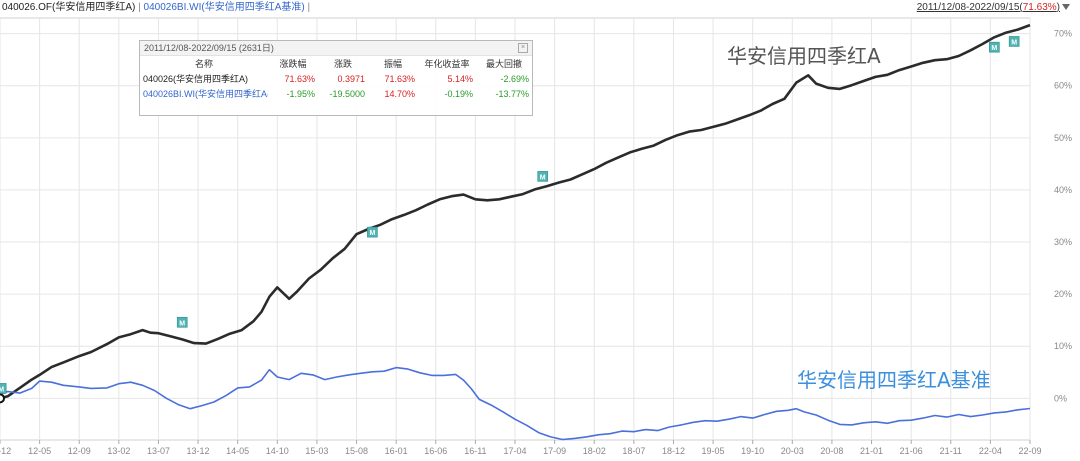 Image resolution: width=1080 pixels, height=461 pixels. Describe the element at coordinates (293, 64) in the screenshot. I see `column-header: 涨跌幅` at that location.